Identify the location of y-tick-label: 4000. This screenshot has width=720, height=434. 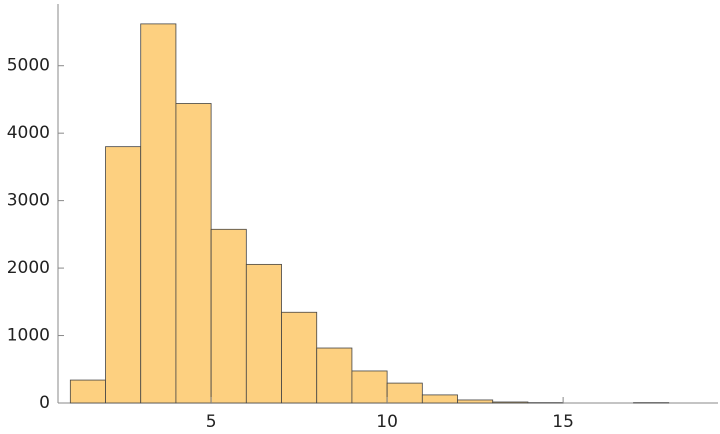
(28, 133).